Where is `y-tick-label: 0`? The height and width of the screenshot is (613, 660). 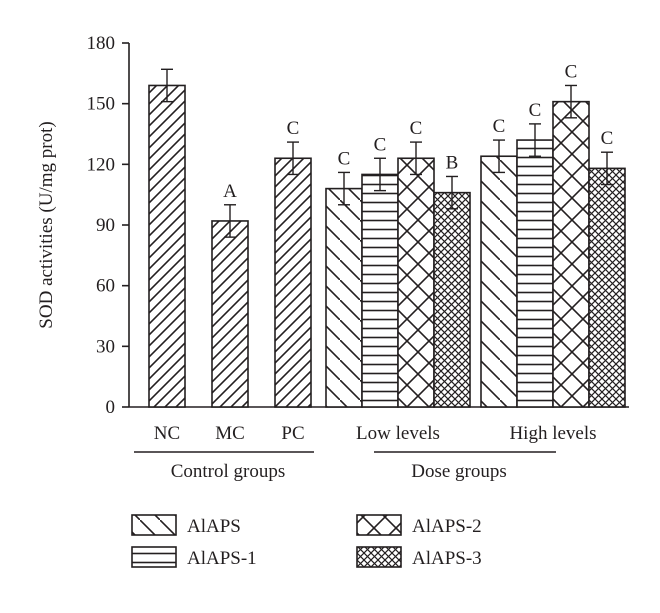
y-tick-label: 0 is located at coordinates (111, 407).